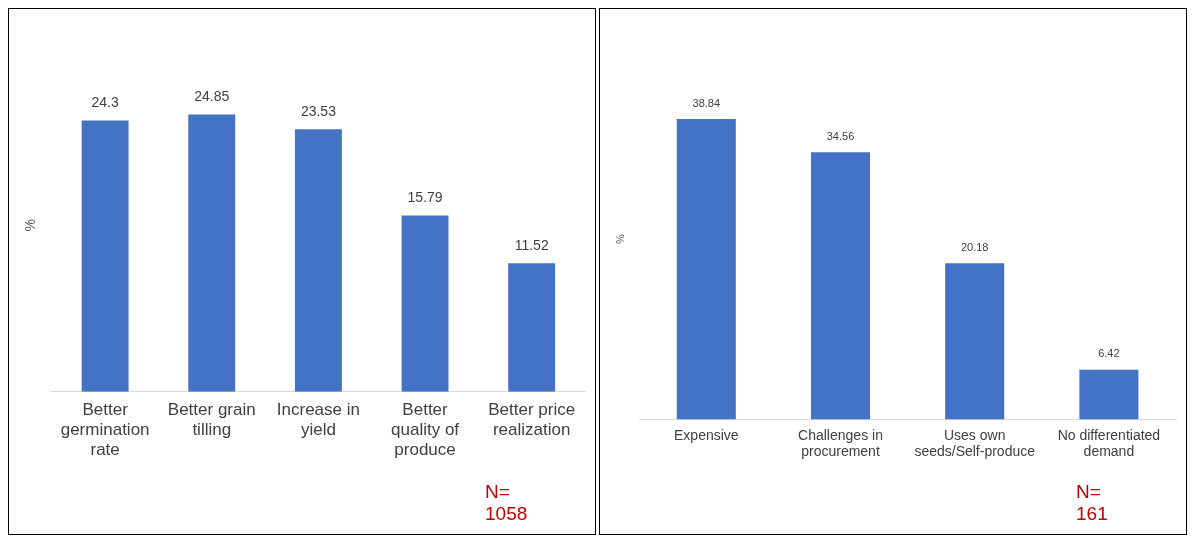 This screenshot has height=545, width=1197. Describe the element at coordinates (706, 102) in the screenshot. I see `data-label: 38.84` at that location.